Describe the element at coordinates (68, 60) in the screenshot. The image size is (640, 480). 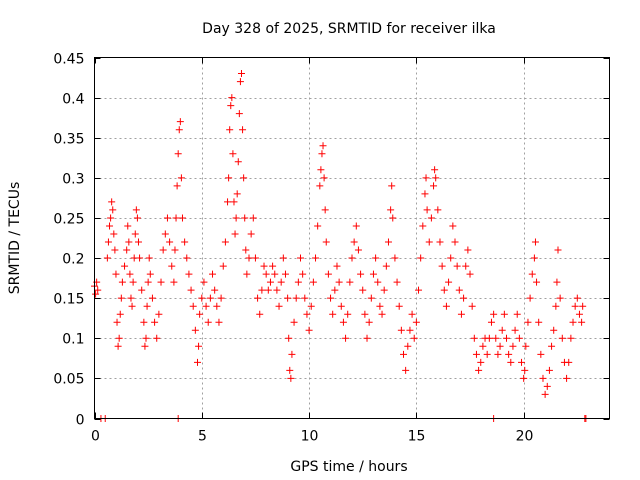
I see `y-tick-label: 0.45` at that location.